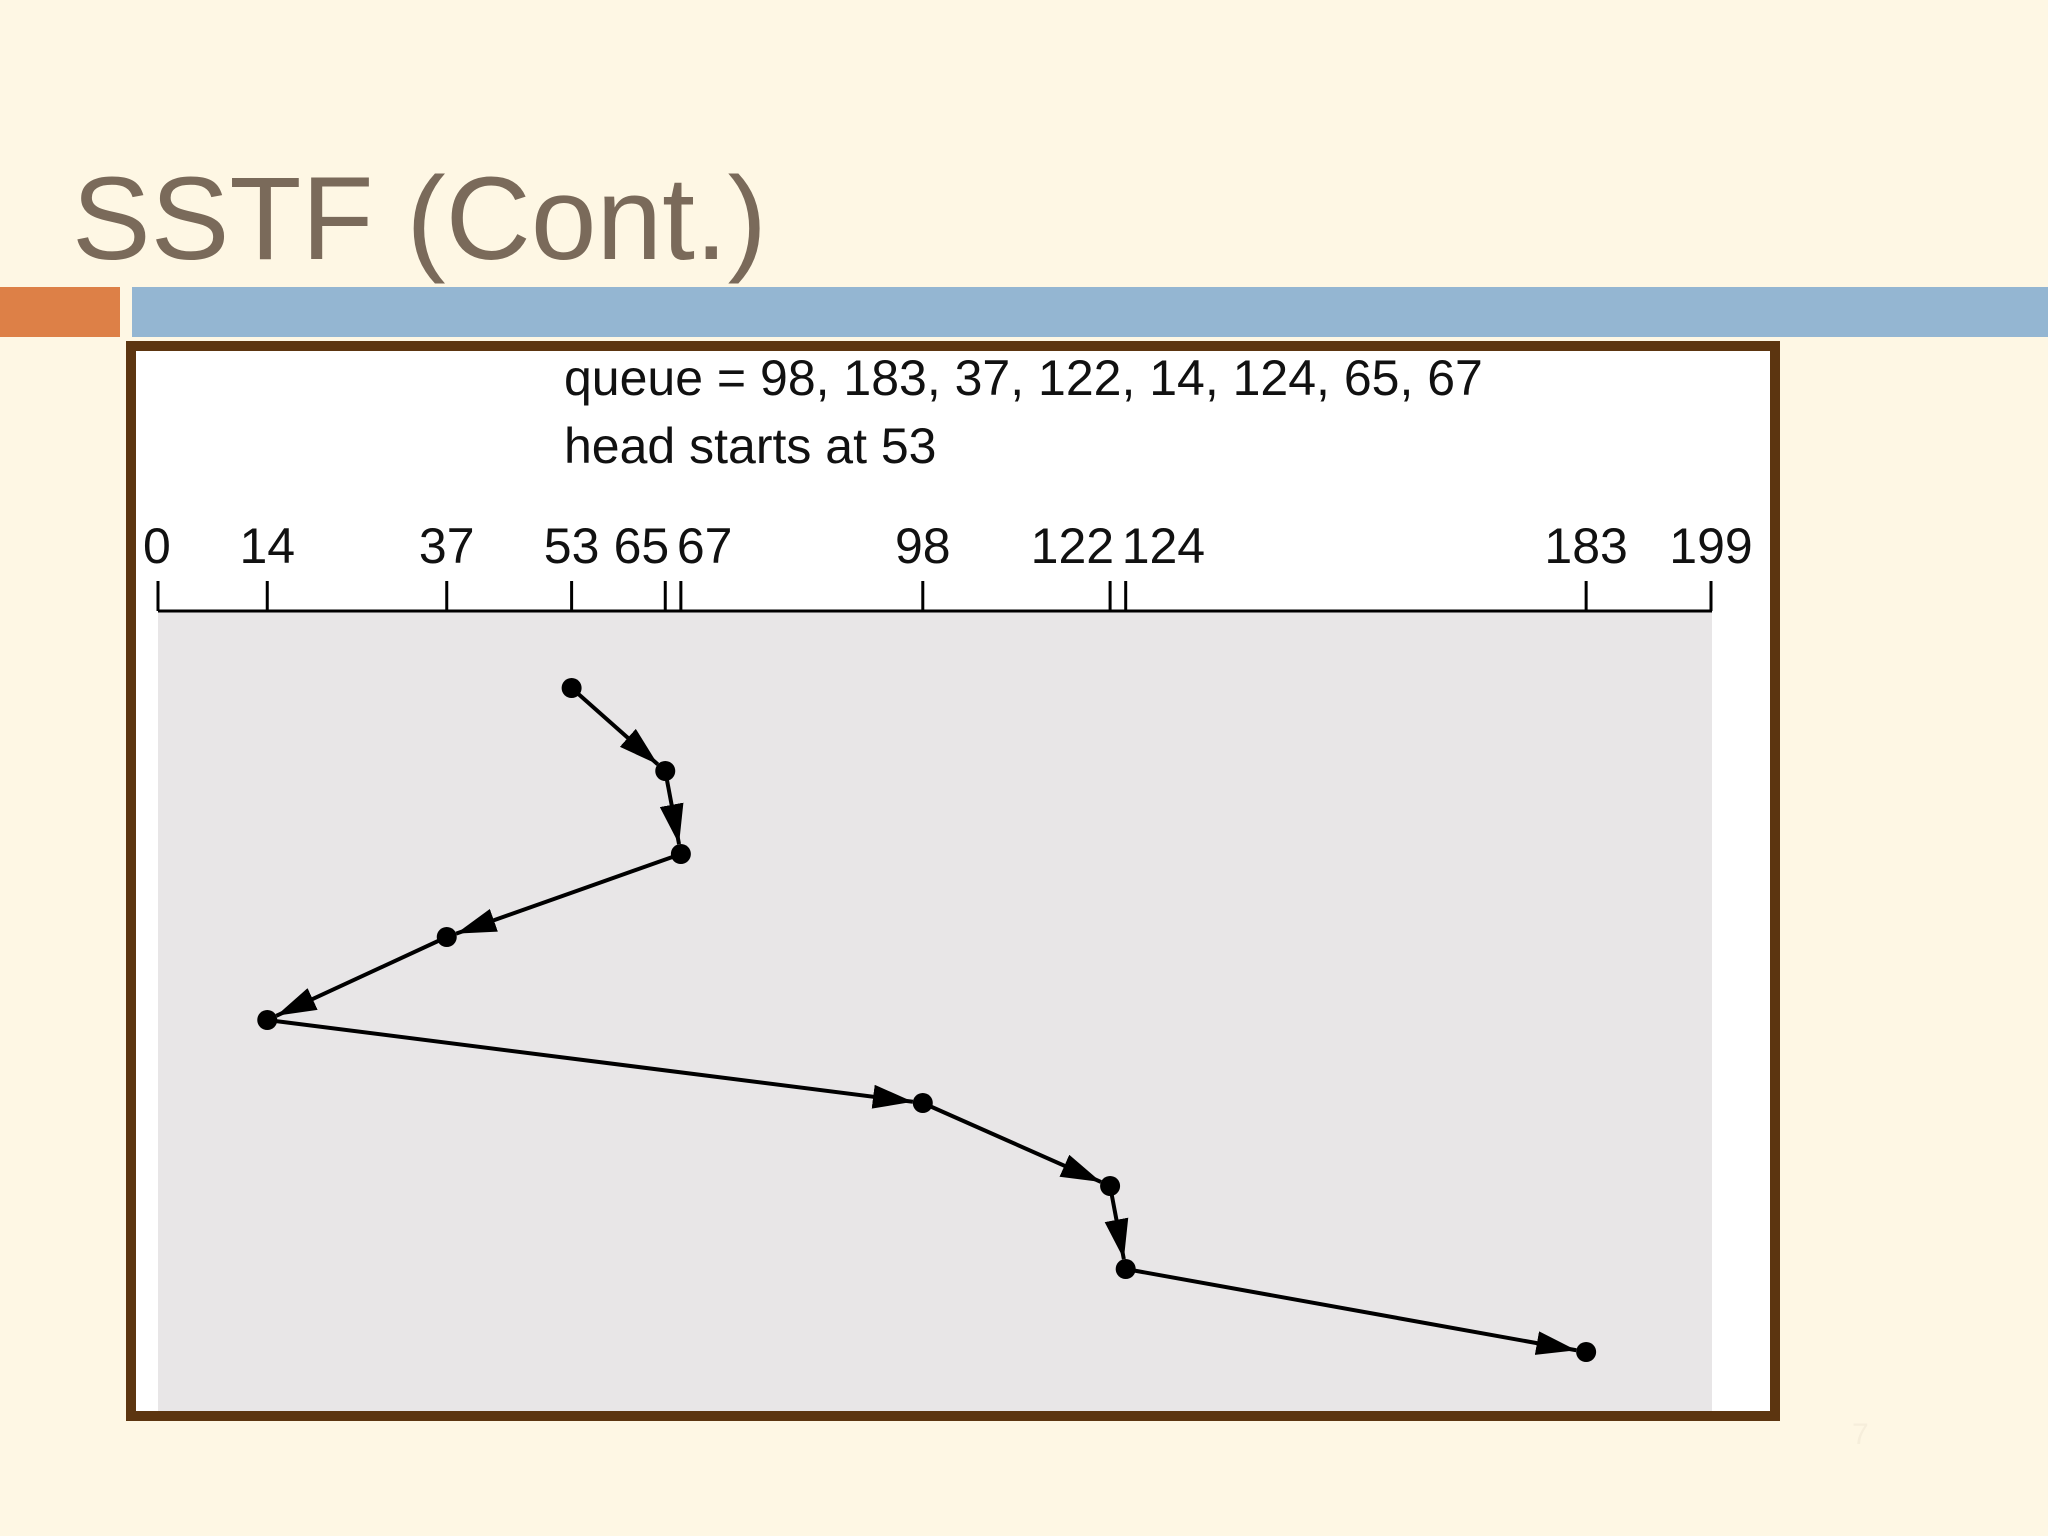 This screenshot has width=2048, height=1536. I want to click on tick-label: 37, so click(447, 546).